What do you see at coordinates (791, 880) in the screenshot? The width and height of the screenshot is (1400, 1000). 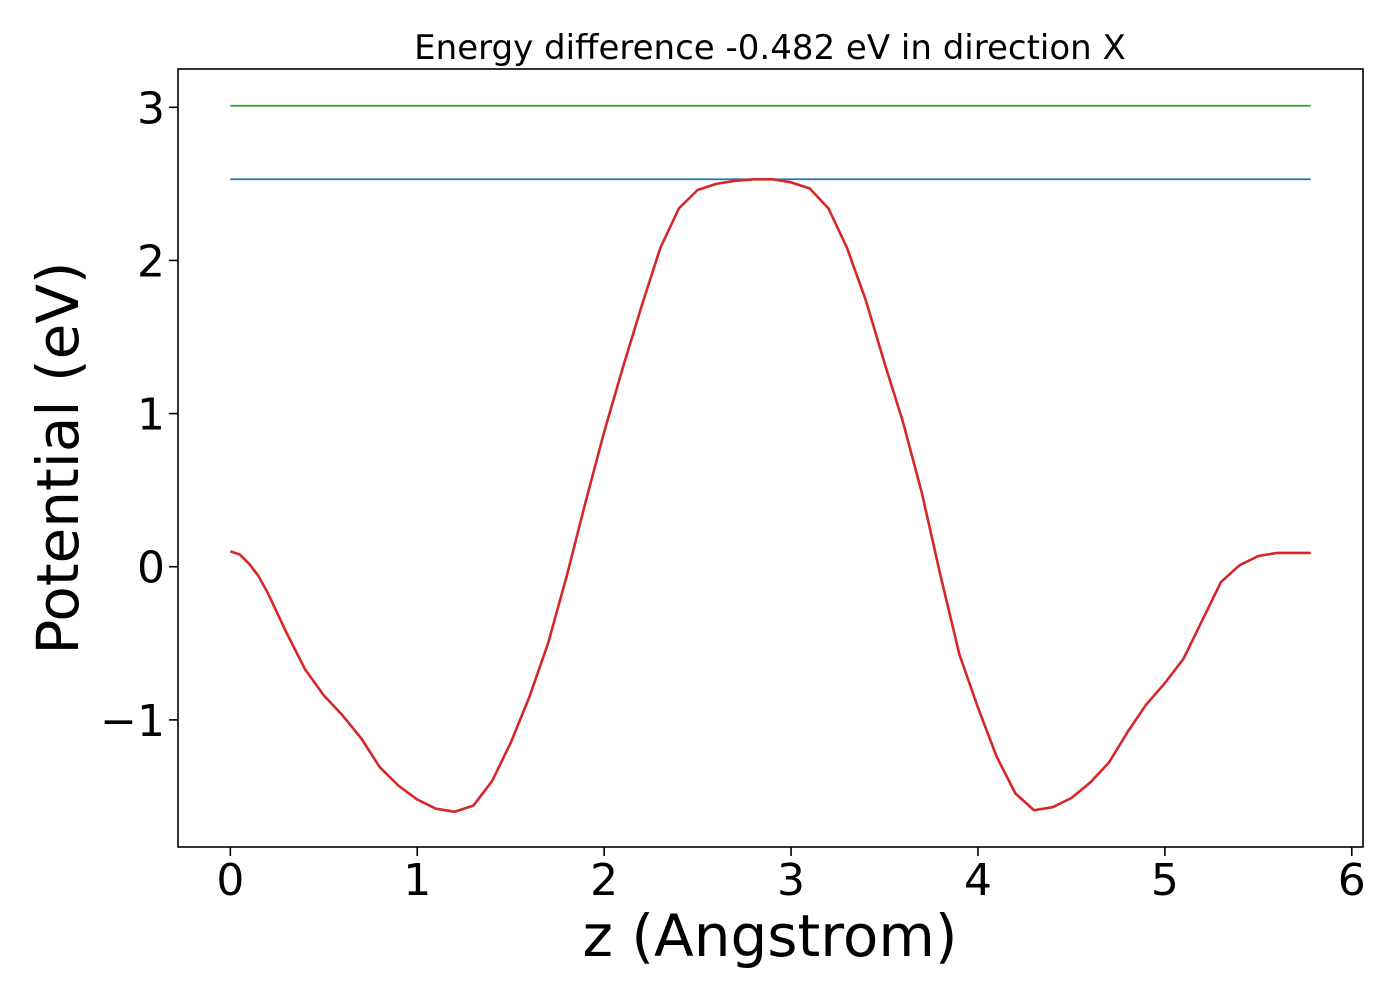 I see `x-tick-label: 3` at bounding box center [791, 880].